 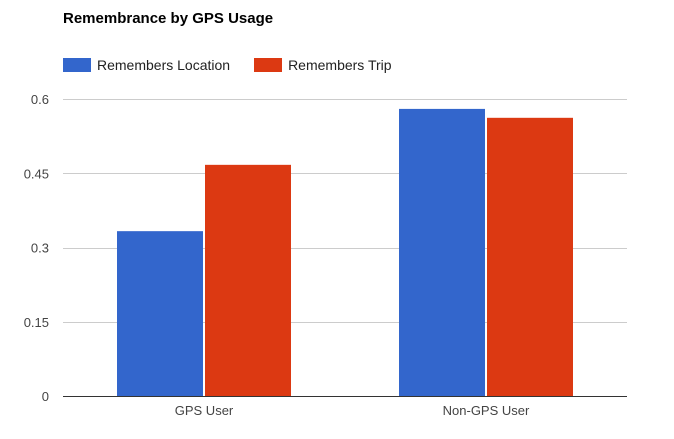 What do you see at coordinates (36, 322) in the screenshot?
I see `y-tick-label: 0.15` at bounding box center [36, 322].